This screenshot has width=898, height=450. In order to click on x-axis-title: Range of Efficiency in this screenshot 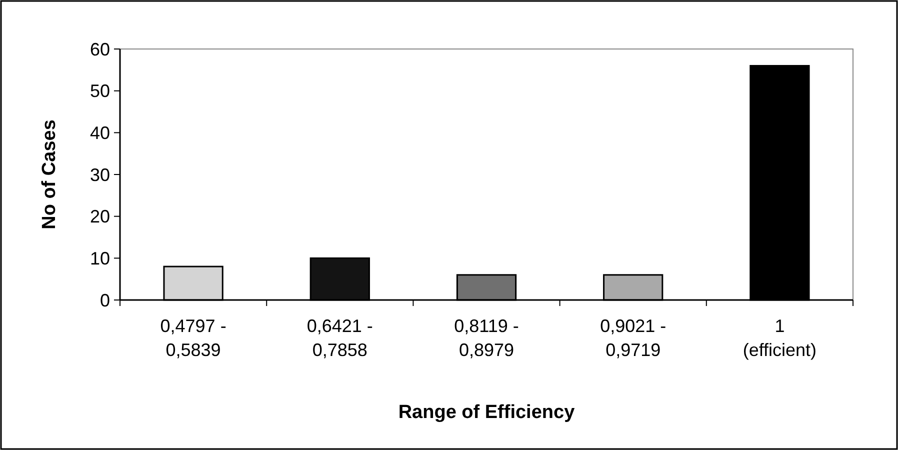, I will do `click(487, 412)`.